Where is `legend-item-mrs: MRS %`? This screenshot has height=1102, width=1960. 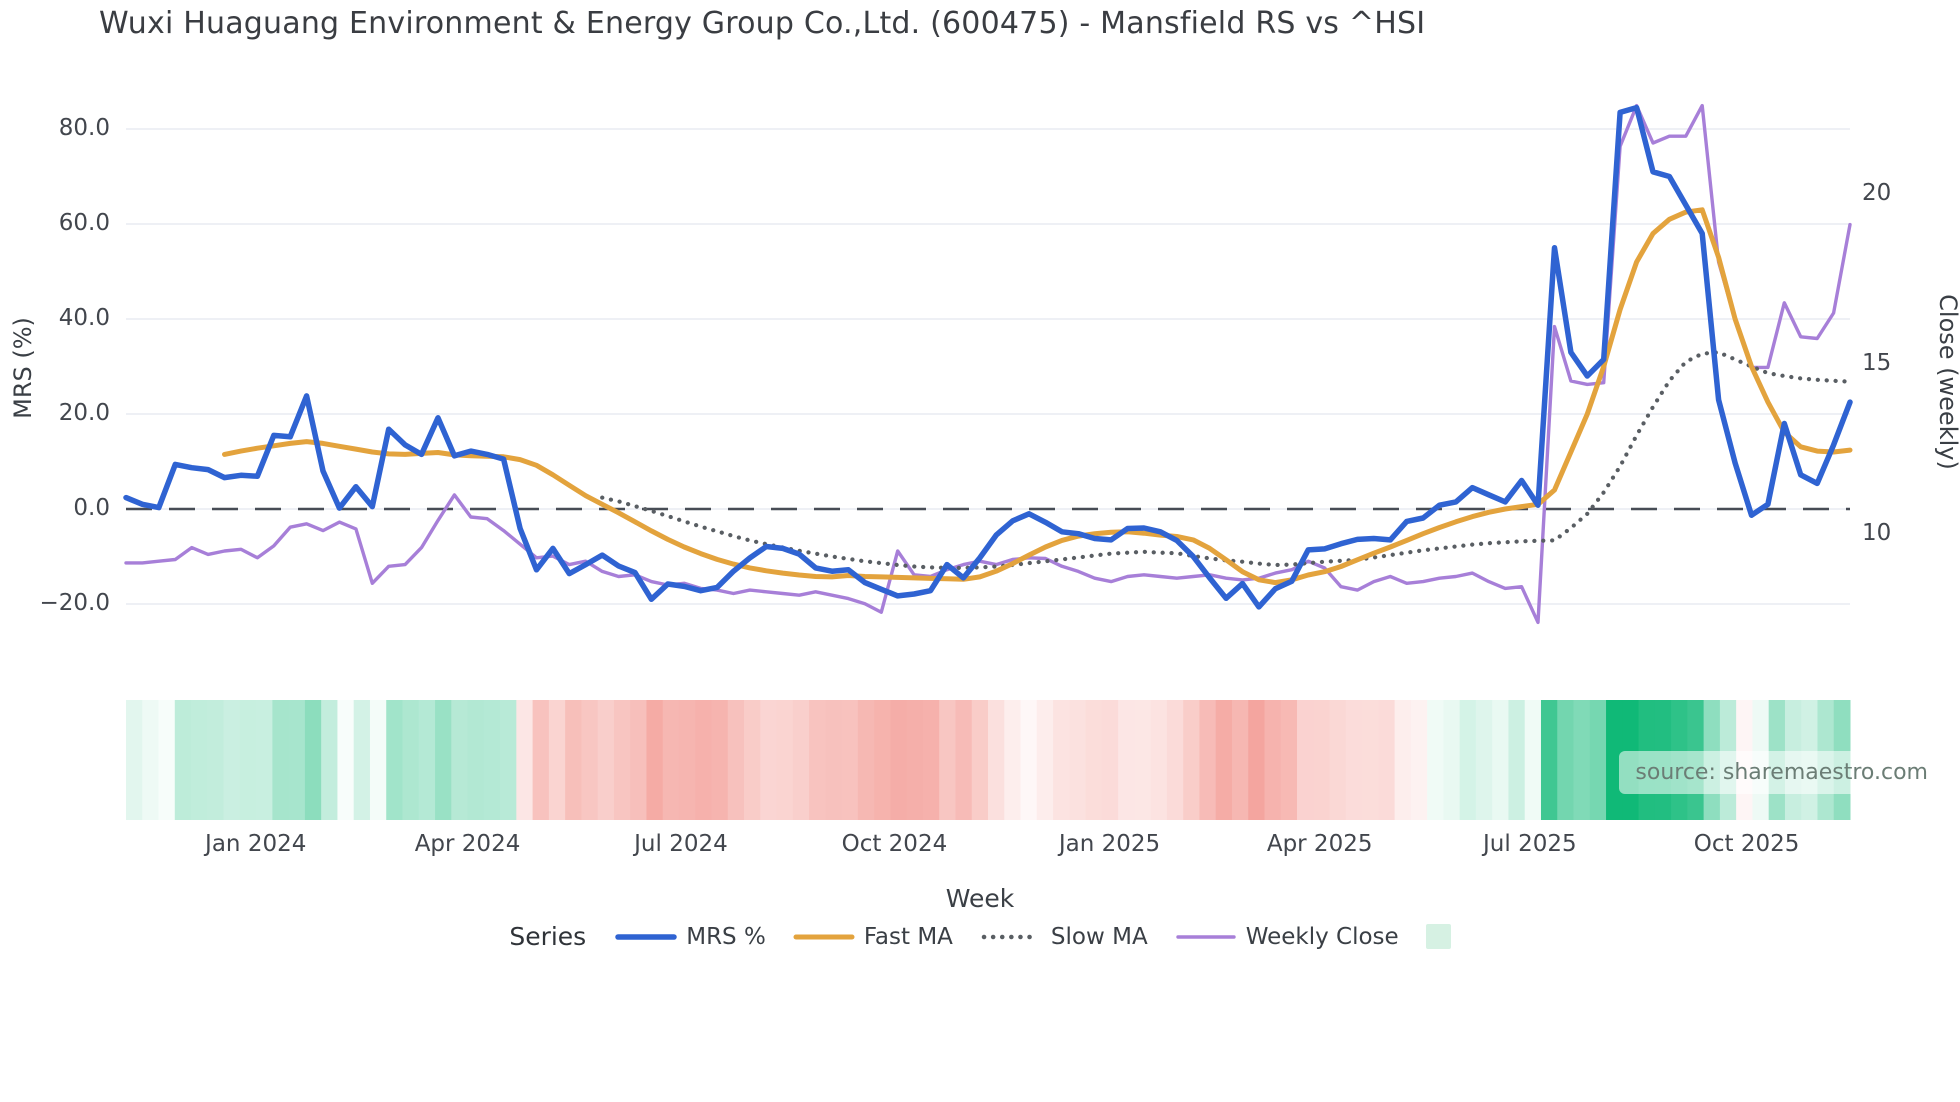 legend-item-mrs: MRS % is located at coordinates (690, 937).